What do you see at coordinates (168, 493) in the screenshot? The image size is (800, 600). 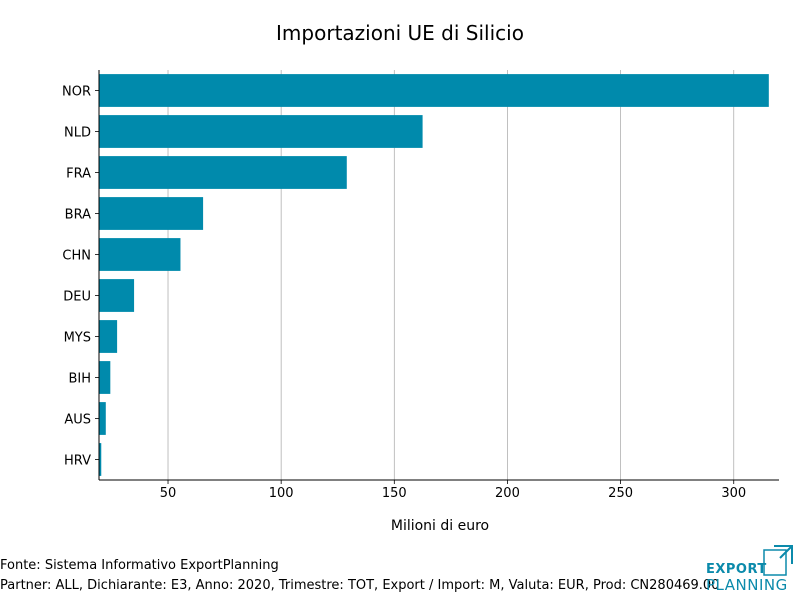 I see `x-tick-label: 50` at bounding box center [168, 493].